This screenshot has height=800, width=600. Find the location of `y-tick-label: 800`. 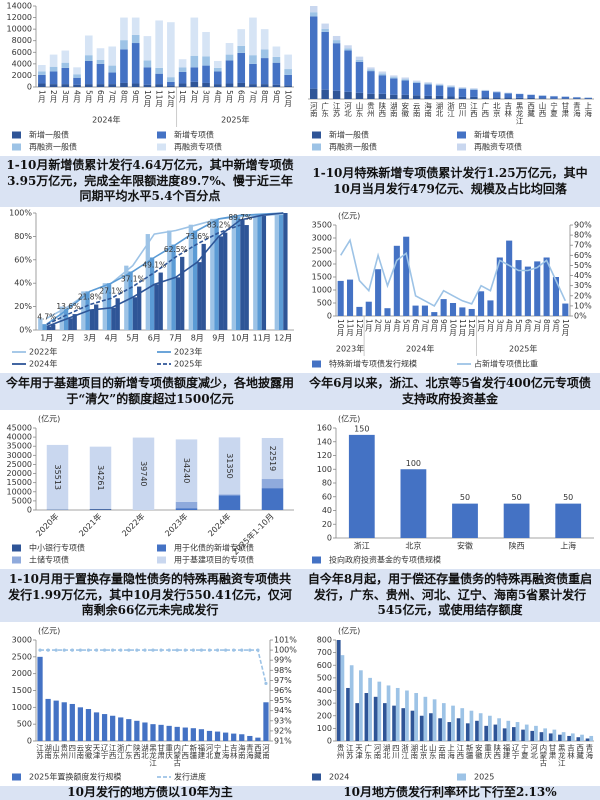

y-tick-label: 800 is located at coordinates (324, 640).